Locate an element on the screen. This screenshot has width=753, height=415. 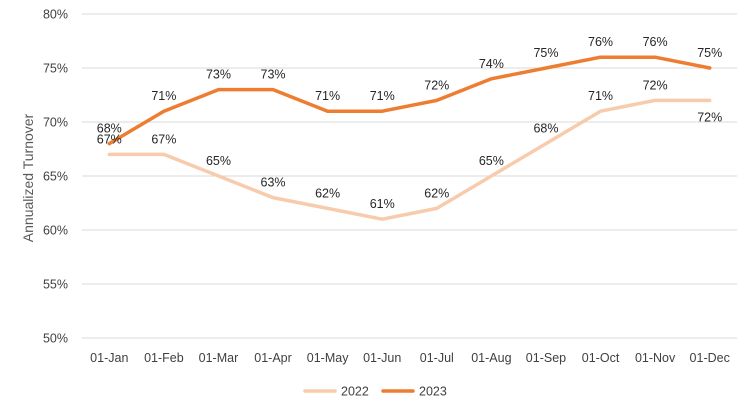
y-tick-label: 55% is located at coordinates (55, 285).